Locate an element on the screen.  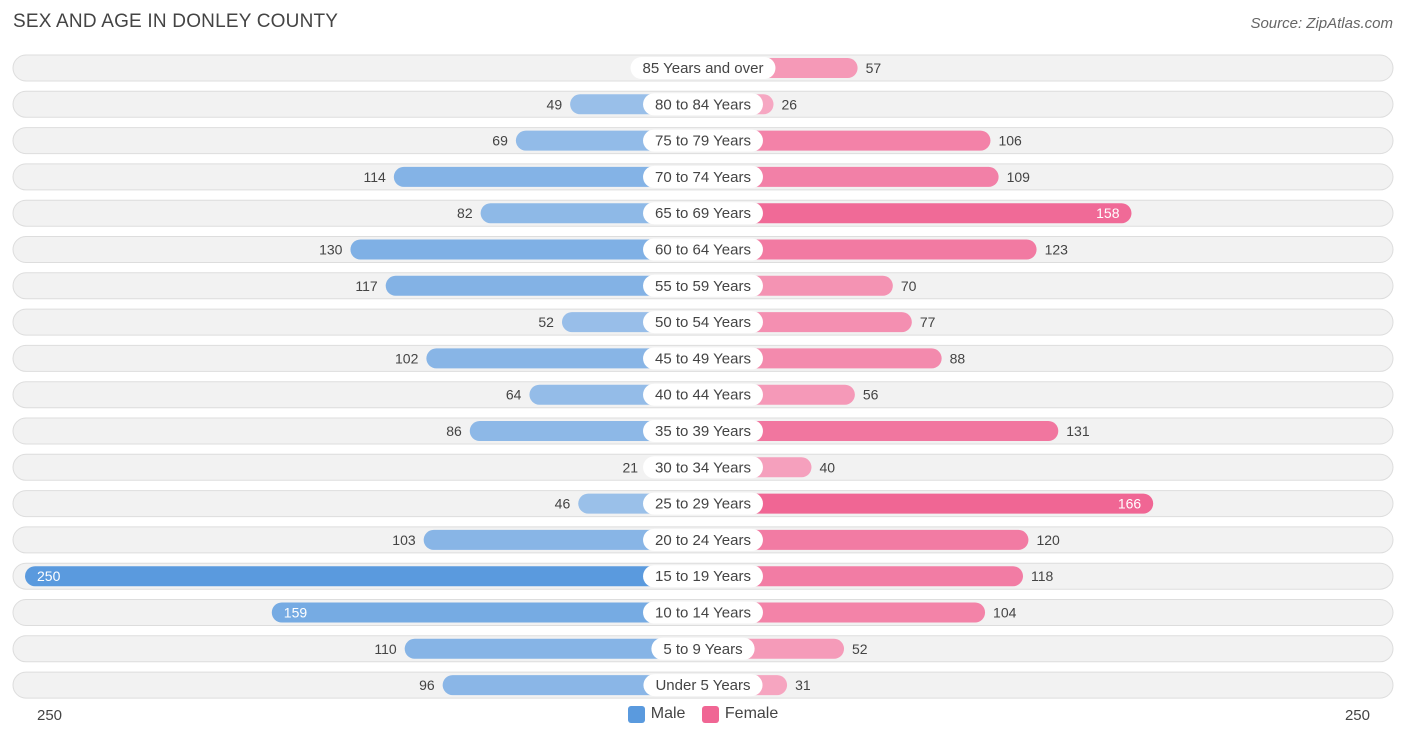
male-bar-15-to-19-years is located at coordinates (364, 576).